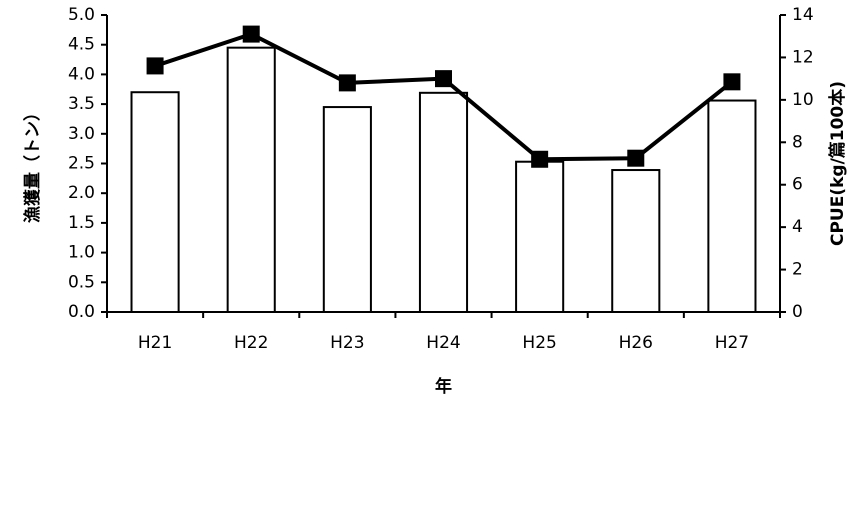  What do you see at coordinates (347, 83) in the screenshot?
I see `cpue-marker-h23` at bounding box center [347, 83].